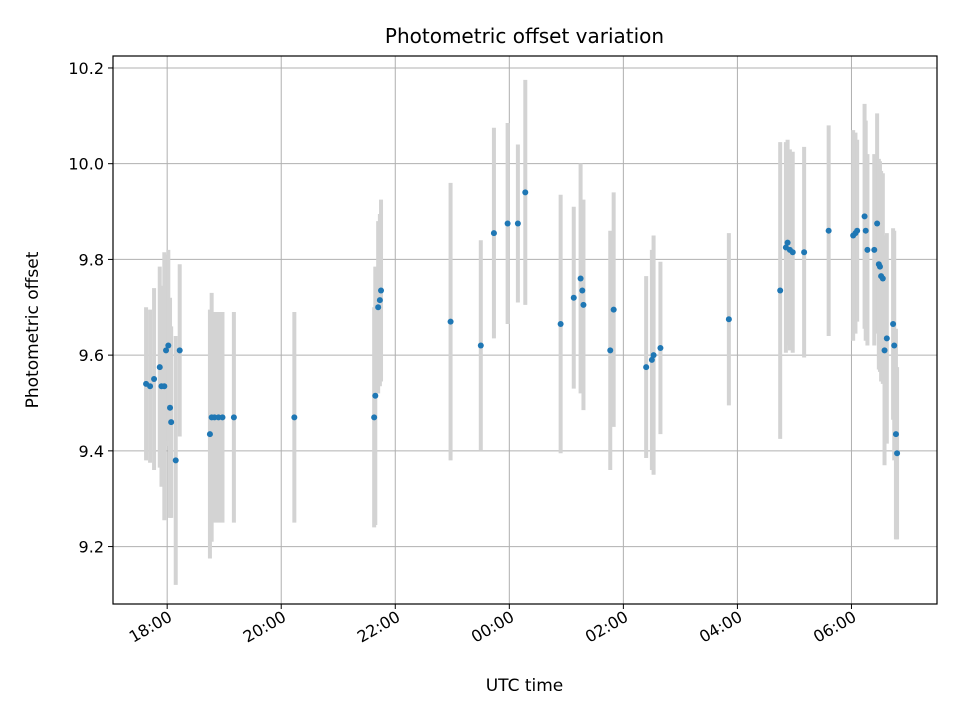 This screenshot has height=720, width=960. I want to click on y-tick-label: 9.4, so click(91, 451).